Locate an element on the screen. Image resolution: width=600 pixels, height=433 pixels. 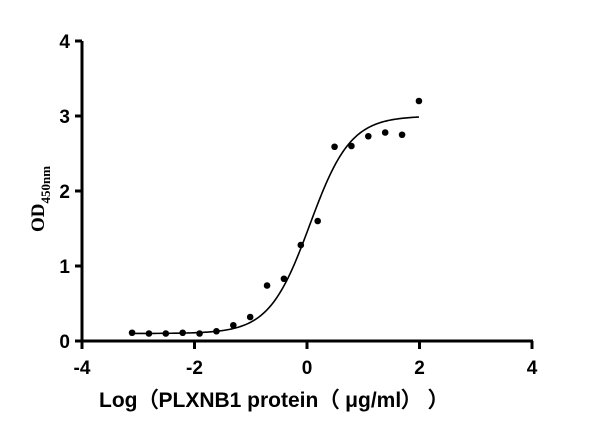
y-tick-label: 0 is located at coordinates (64, 342).